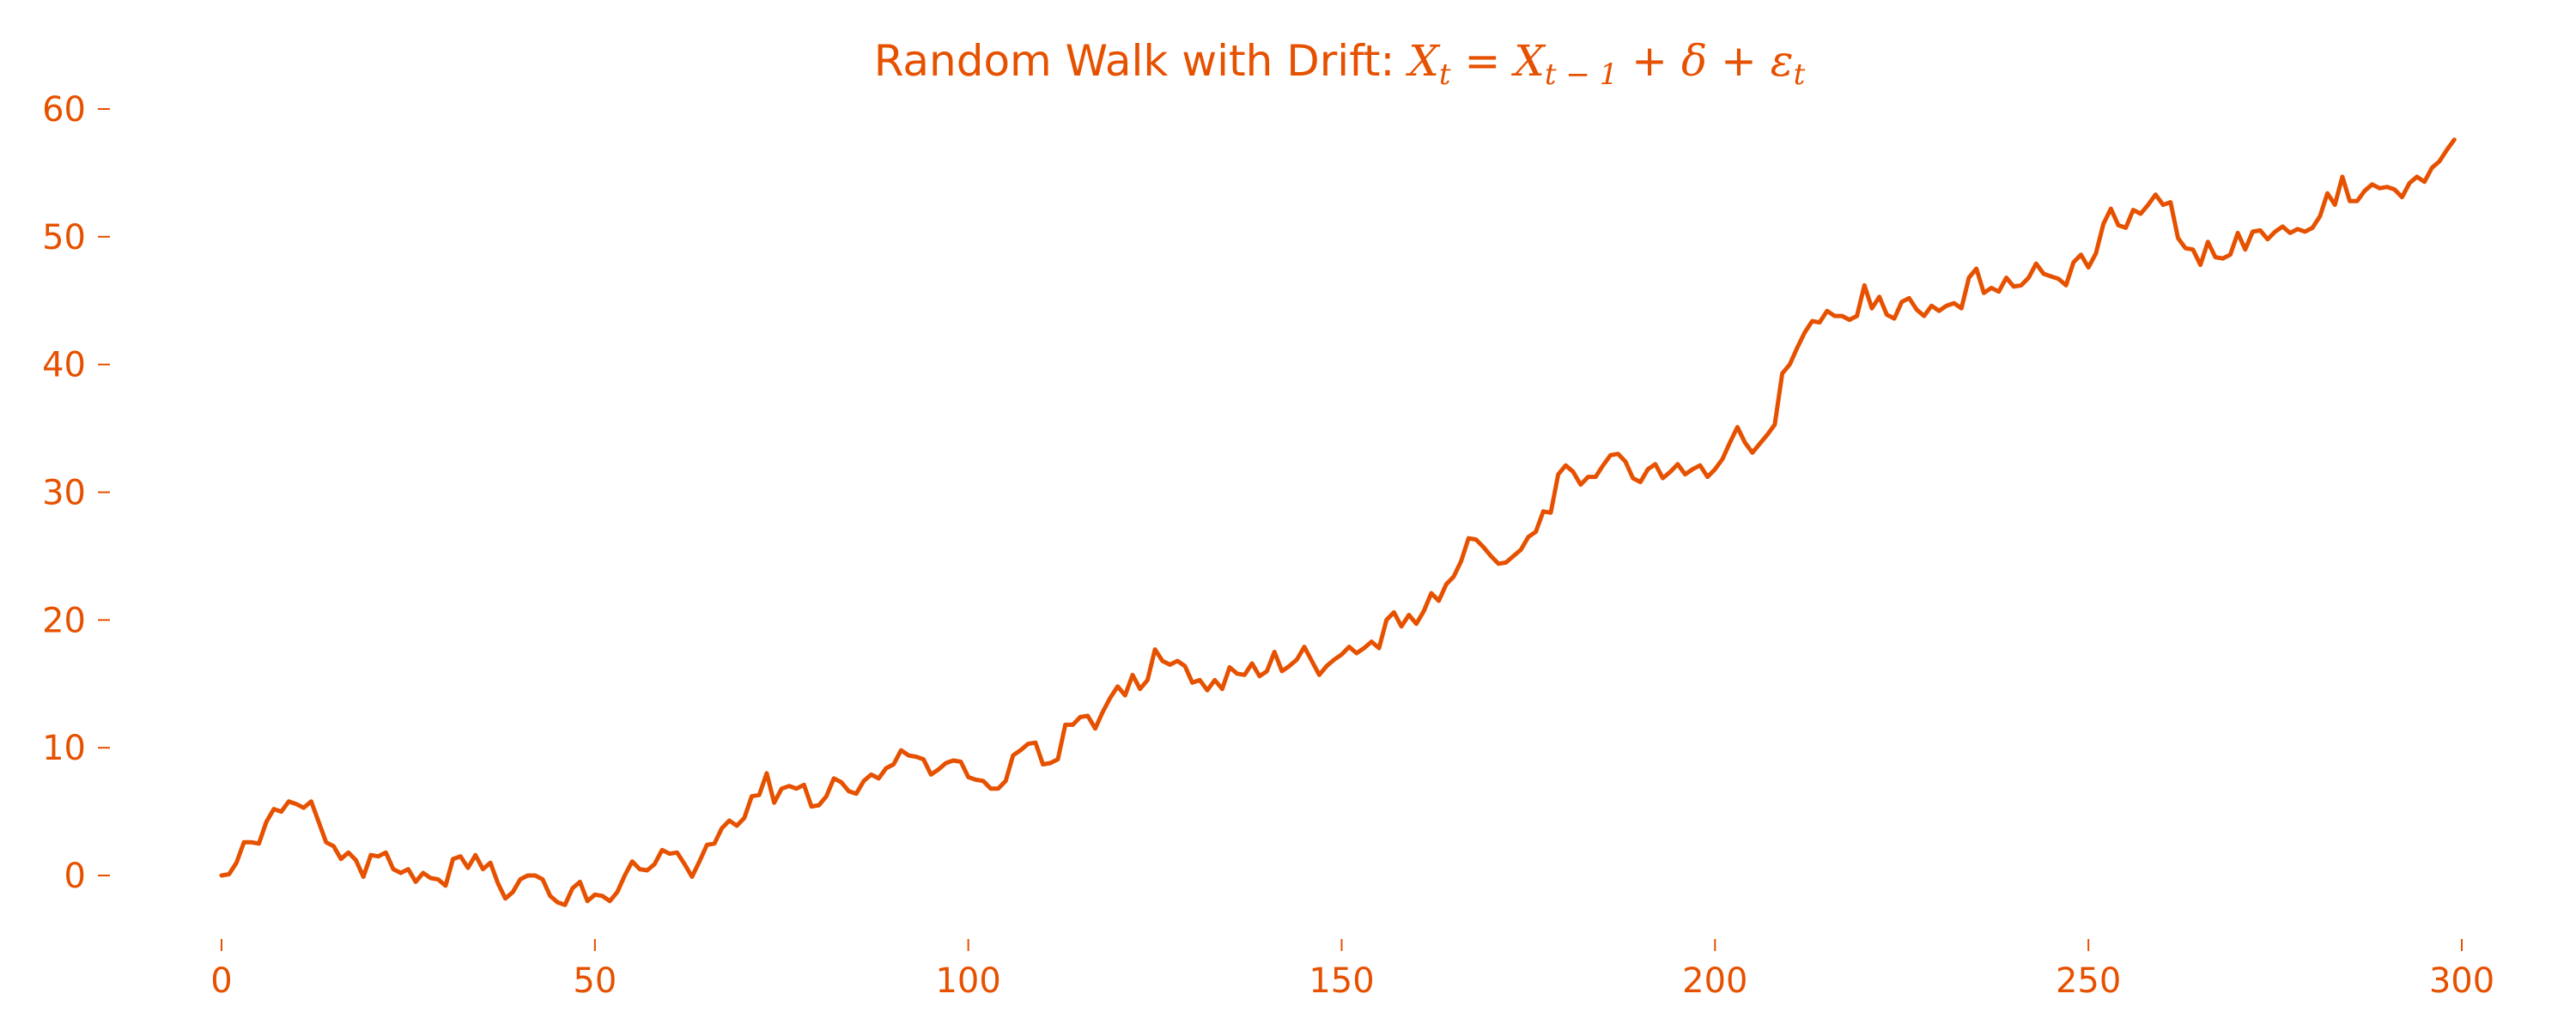 The height and width of the screenshot is (1030, 2576). What do you see at coordinates (2089, 981) in the screenshot?
I see `x-tick-label: 250` at bounding box center [2089, 981].